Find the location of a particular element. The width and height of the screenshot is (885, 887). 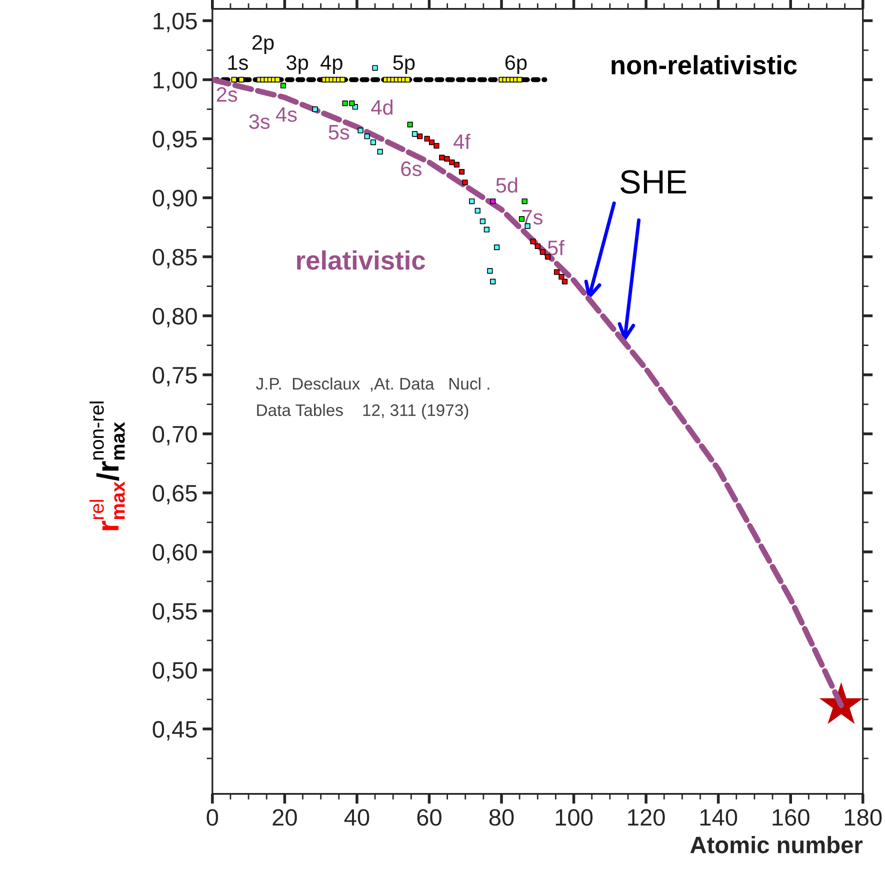

annotation: 4s is located at coordinates (286, 114).